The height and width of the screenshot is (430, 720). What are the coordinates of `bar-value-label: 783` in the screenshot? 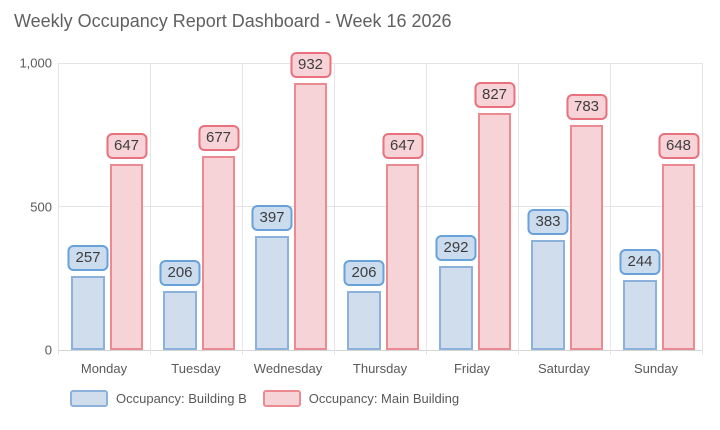 It's located at (586, 107).